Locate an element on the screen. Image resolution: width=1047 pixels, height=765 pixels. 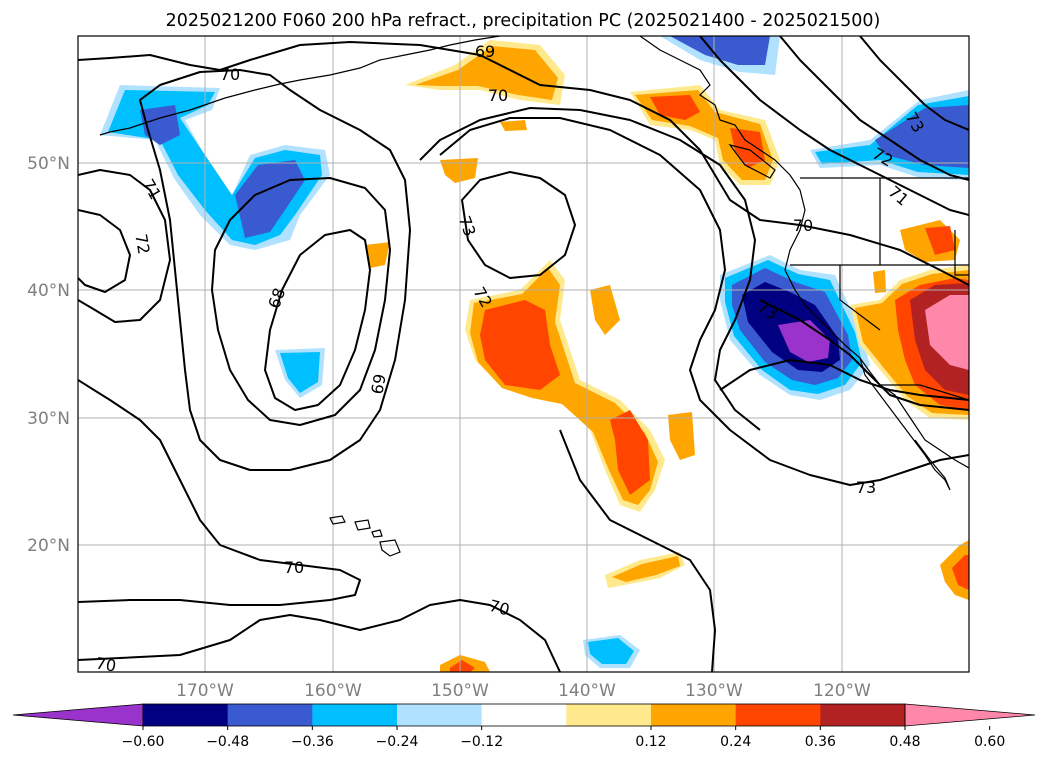
colorbar-tick-label: 0.12 is located at coordinates (650, 742).